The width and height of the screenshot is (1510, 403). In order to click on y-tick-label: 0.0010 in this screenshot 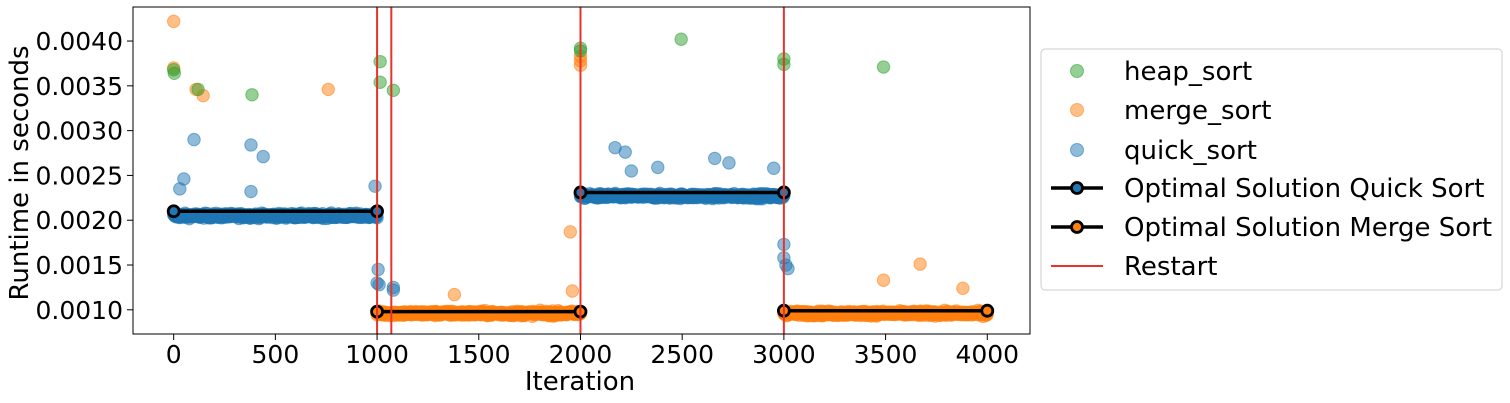, I will do `click(79, 310)`.